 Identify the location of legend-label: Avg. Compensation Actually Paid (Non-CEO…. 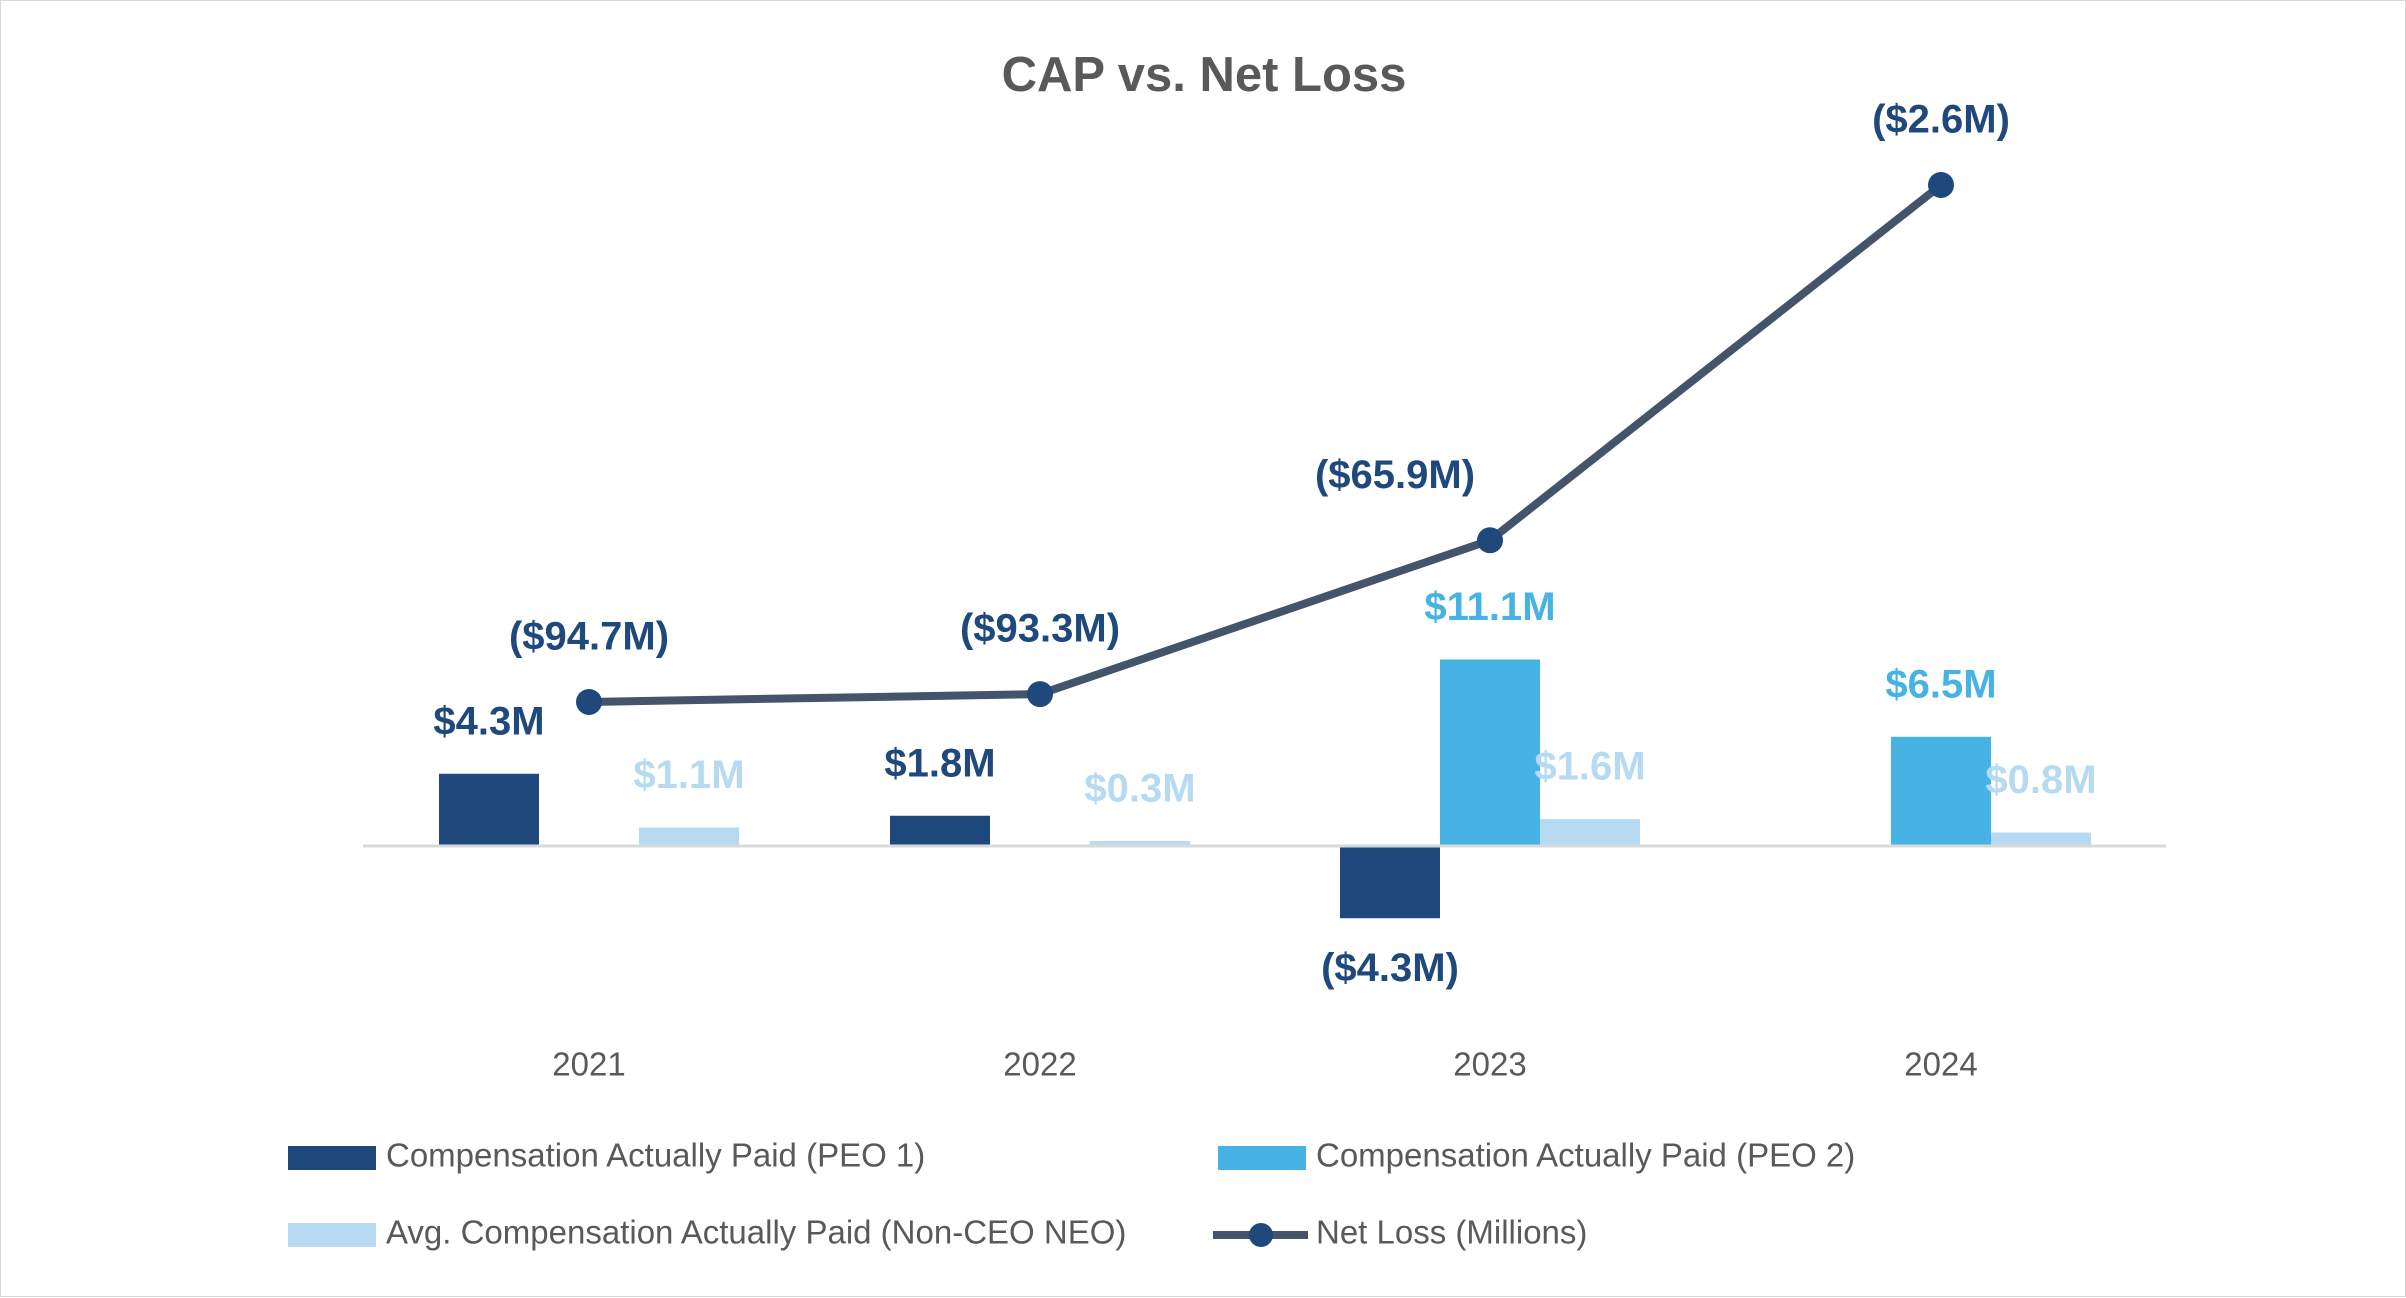
(756, 1232).